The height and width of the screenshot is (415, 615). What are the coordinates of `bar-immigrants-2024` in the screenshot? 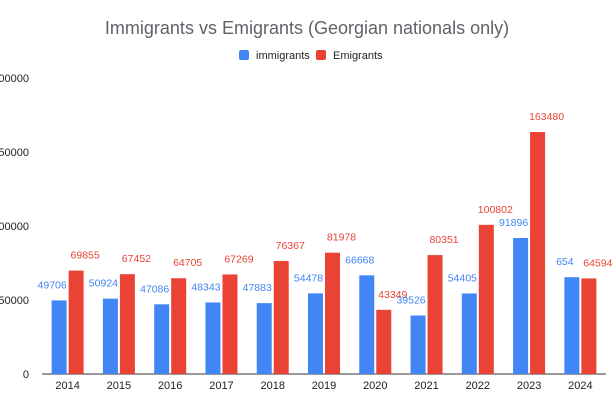 It's located at (572, 325).